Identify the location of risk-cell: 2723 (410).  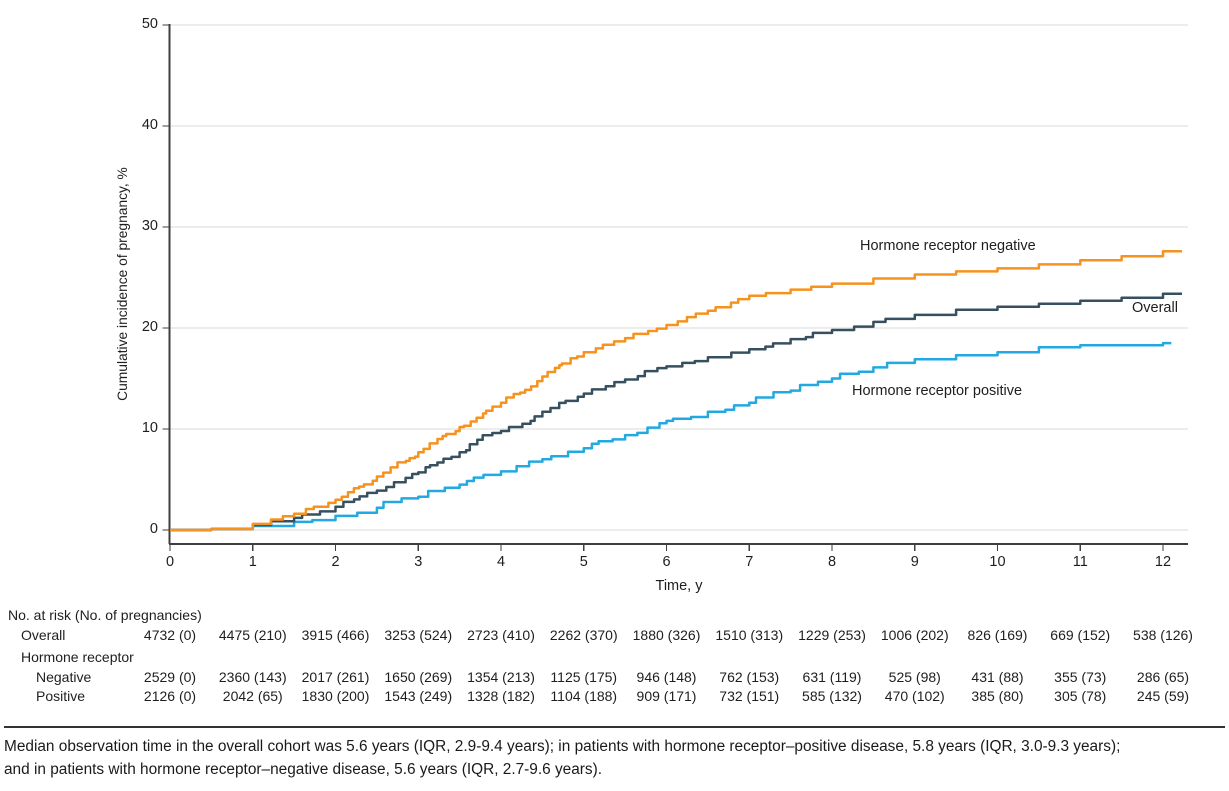
(501, 635).